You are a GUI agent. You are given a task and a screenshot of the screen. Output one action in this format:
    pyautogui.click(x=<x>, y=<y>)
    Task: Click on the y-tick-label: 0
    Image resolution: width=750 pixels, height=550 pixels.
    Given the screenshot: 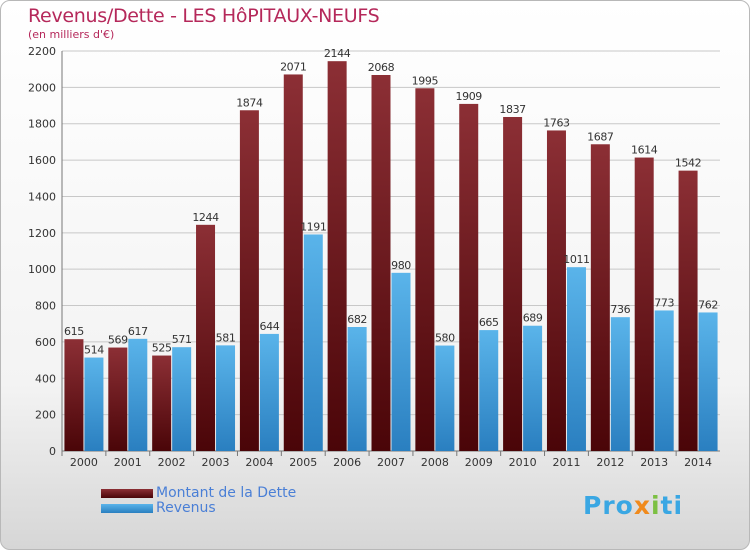 What is the action you would take?
    pyautogui.click(x=52, y=451)
    